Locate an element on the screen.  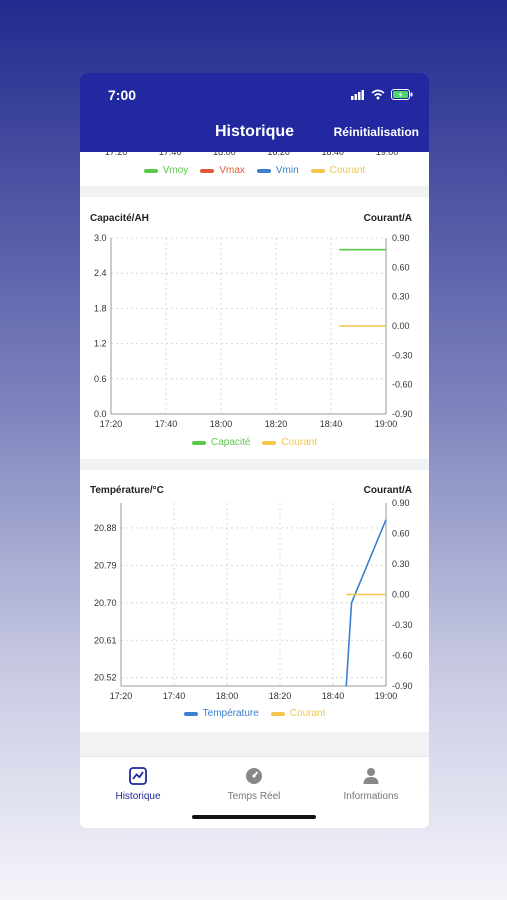
reset-button: Réinitialisation is located at coordinates (376, 132).